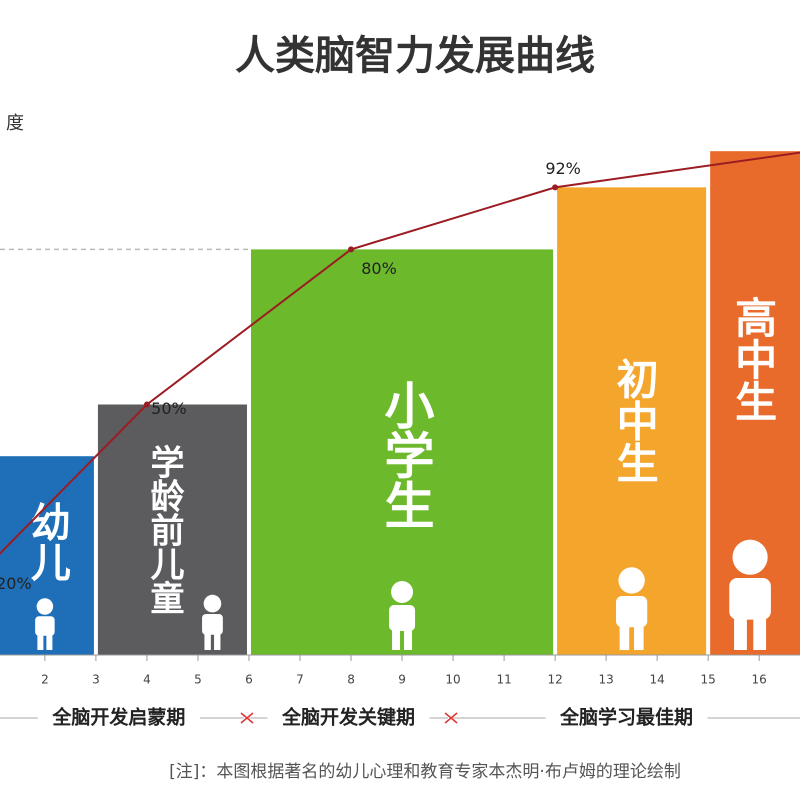 The image size is (800, 800). What do you see at coordinates (759, 680) in the screenshot?
I see `x-tick-label: 16` at bounding box center [759, 680].